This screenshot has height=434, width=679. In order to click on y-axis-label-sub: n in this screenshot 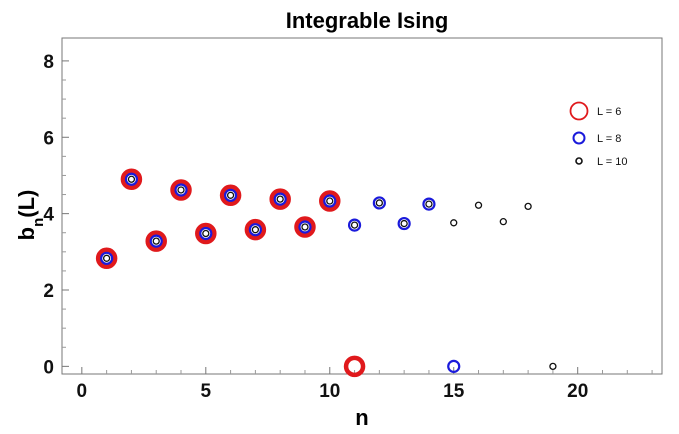, I will do `click(38, 222)`.